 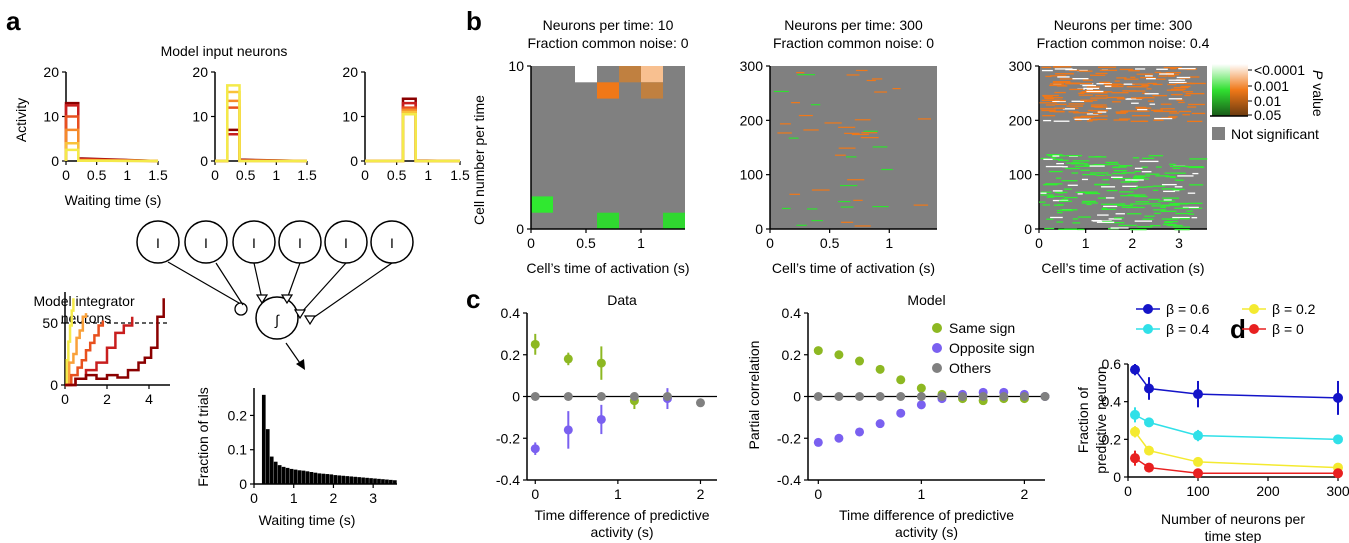 What do you see at coordinates (1086, 243) in the screenshot?
I see `b3-x-tick-label-1: 1` at bounding box center [1086, 243].